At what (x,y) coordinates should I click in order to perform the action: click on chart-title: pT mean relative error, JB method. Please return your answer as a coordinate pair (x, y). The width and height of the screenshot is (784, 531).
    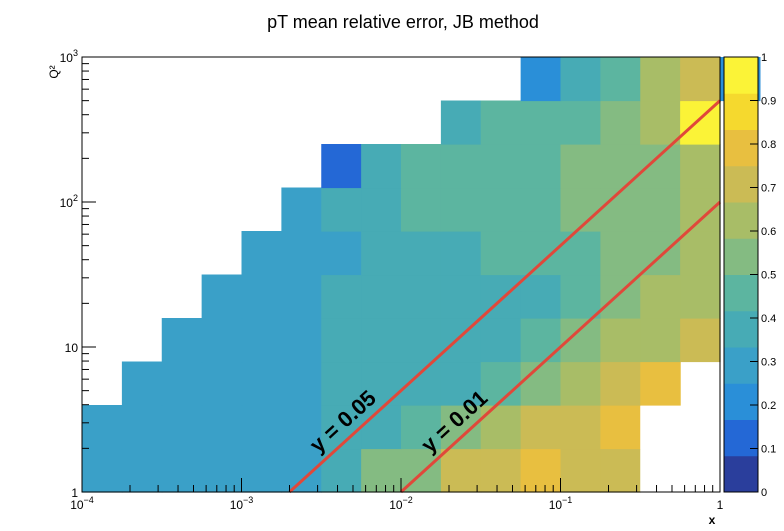
    Looking at the image, I should click on (403, 22).